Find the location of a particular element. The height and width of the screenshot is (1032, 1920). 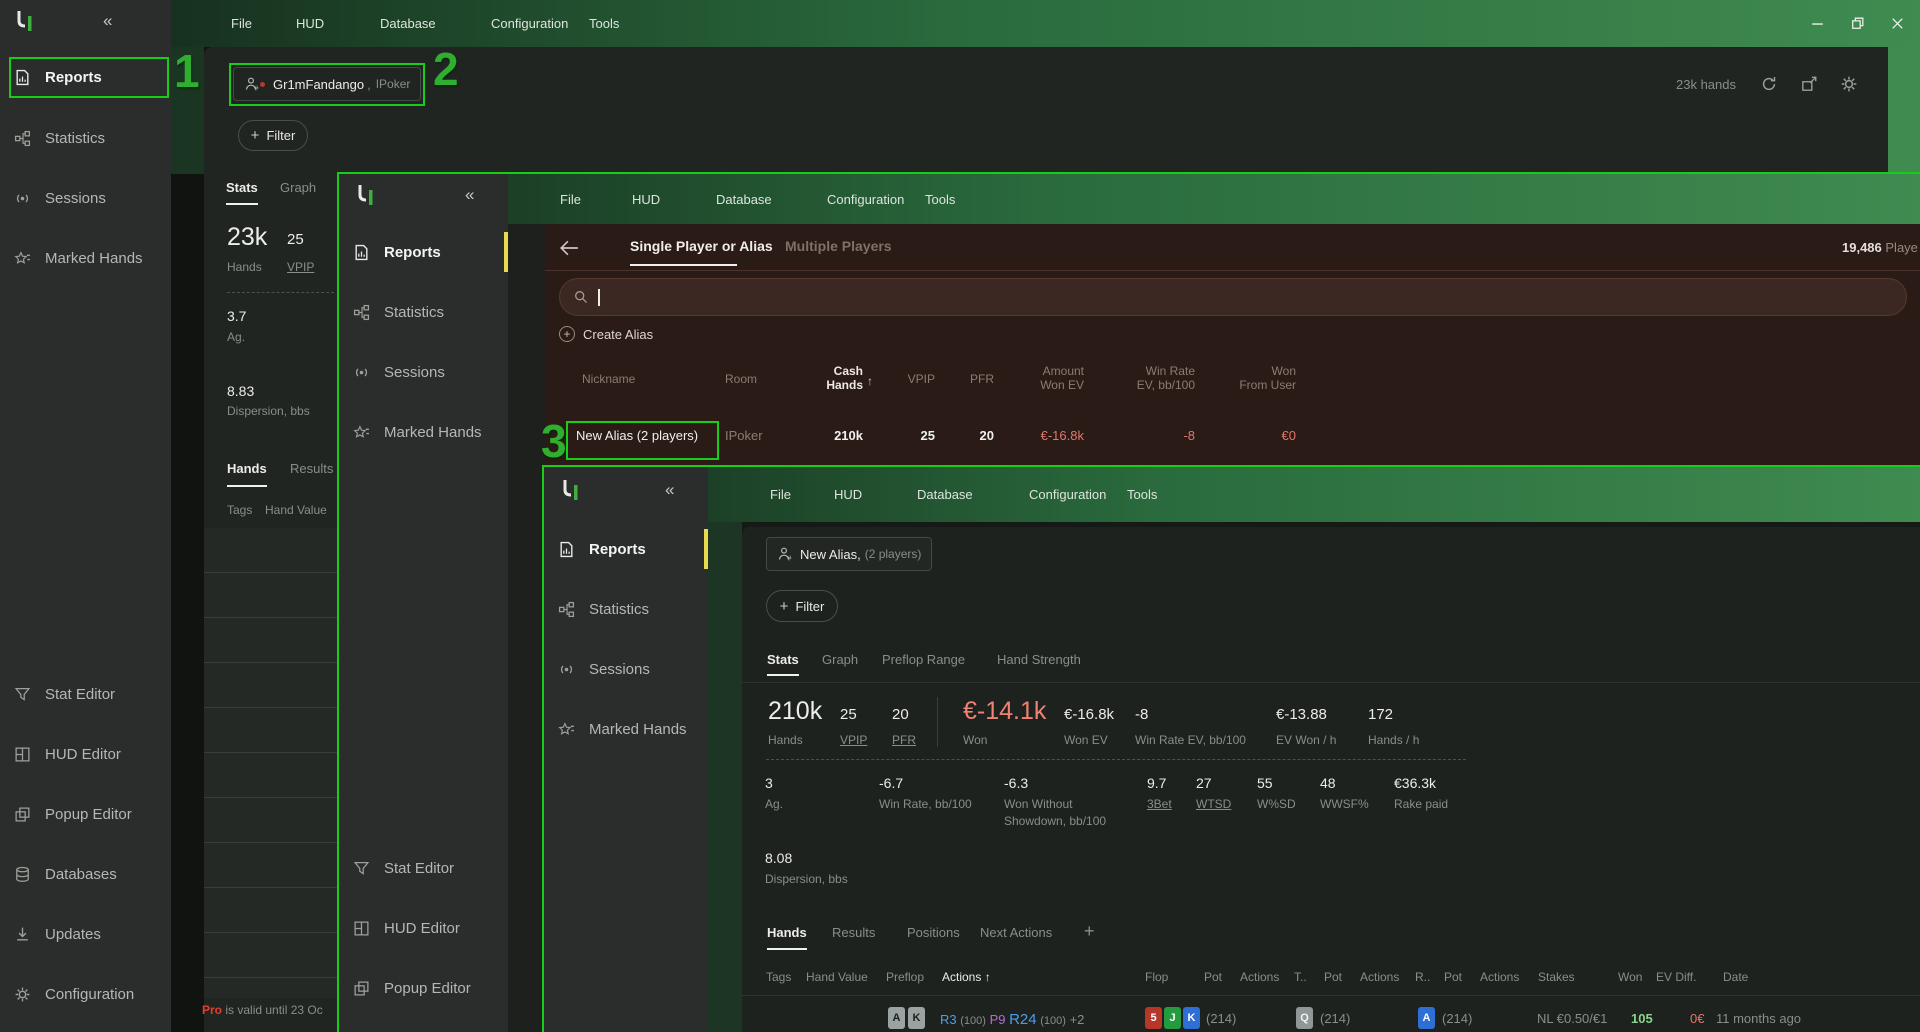

col-room: Room is located at coordinates (741, 379).